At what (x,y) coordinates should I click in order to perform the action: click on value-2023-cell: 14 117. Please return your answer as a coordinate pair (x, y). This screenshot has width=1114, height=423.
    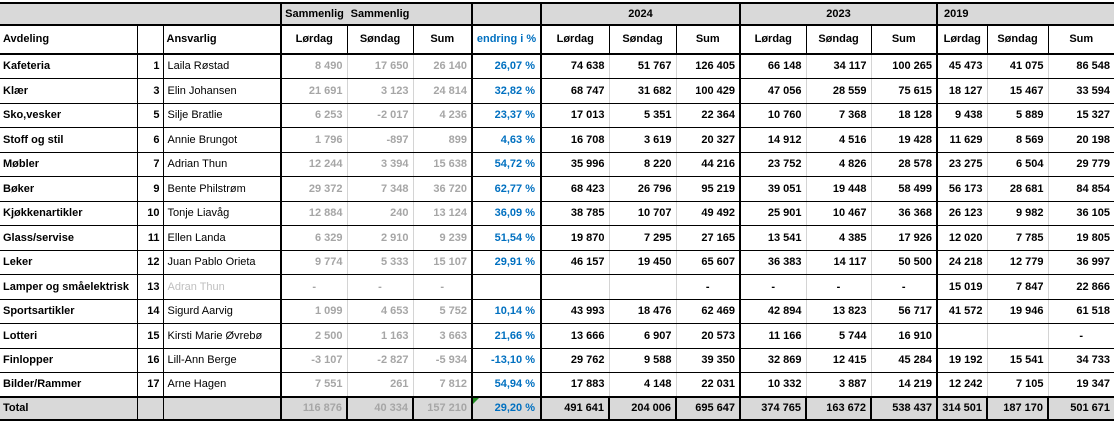
    Looking at the image, I should click on (838, 262).